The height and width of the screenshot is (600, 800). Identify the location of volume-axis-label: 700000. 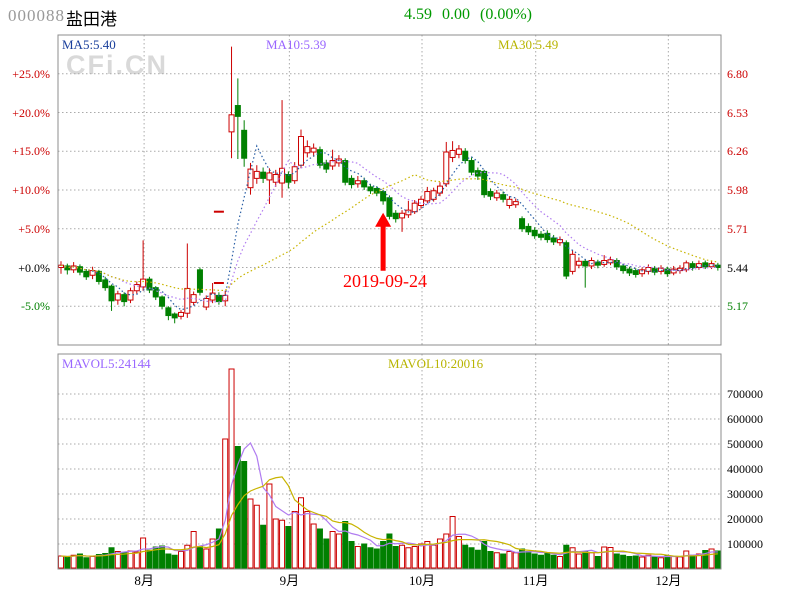
(745, 394).